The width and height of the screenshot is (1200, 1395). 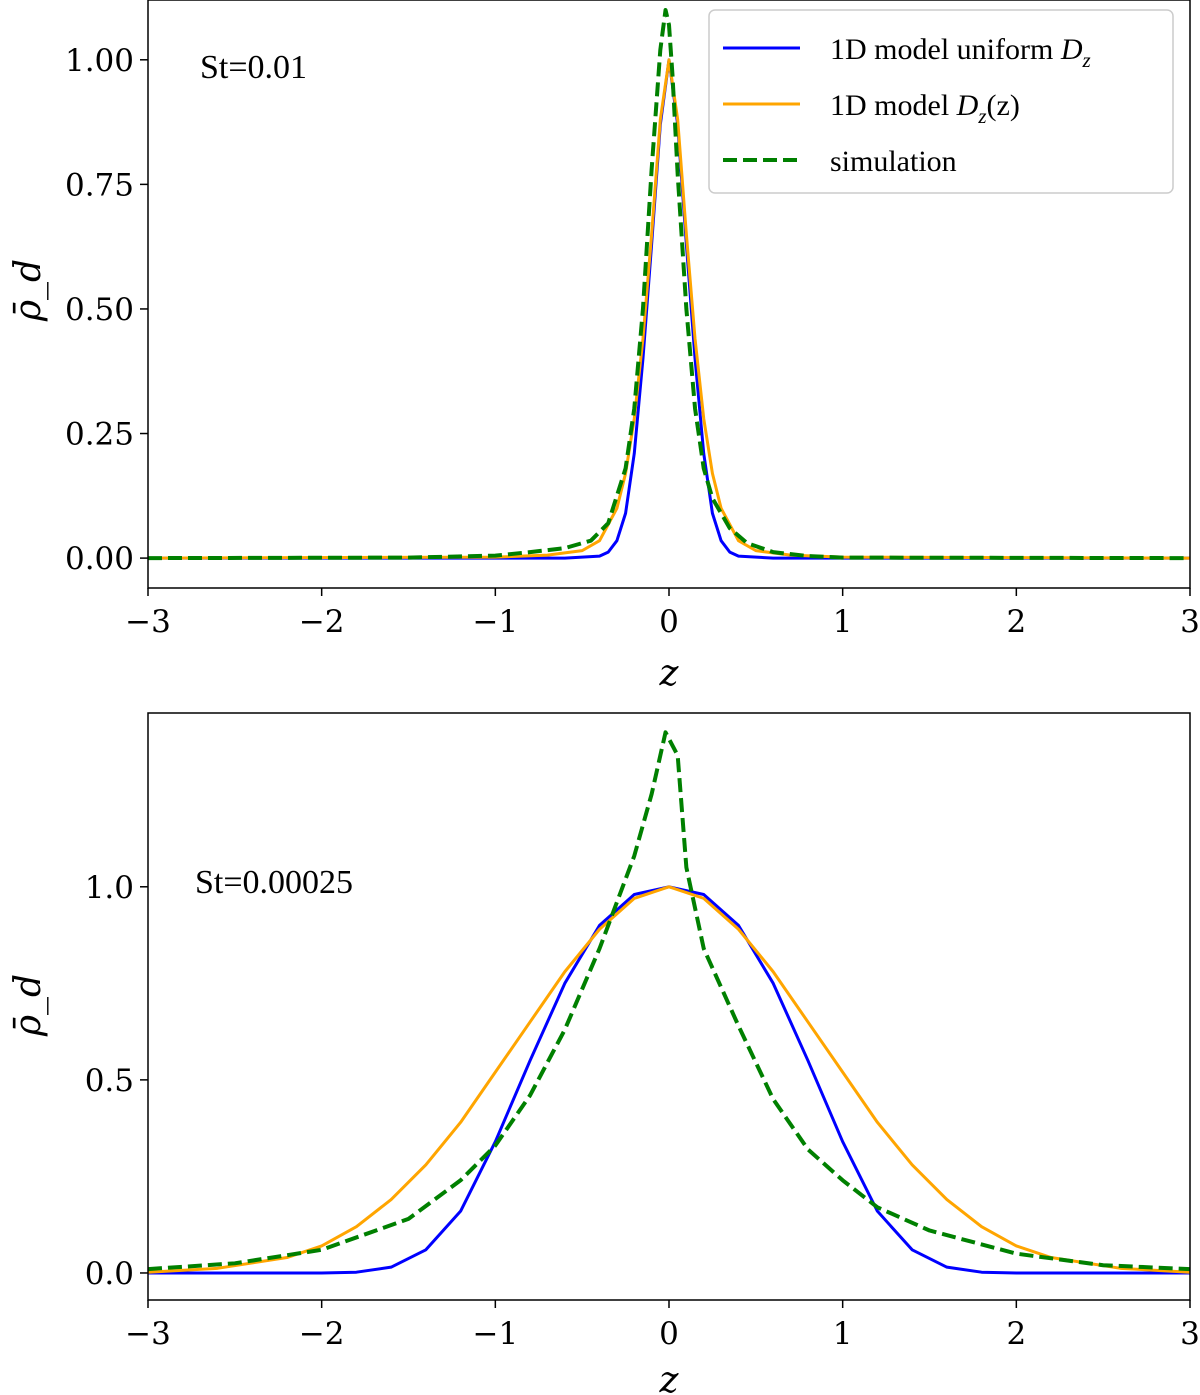 What do you see at coordinates (99, 435) in the screenshot?
I see `y-tick-label: 0.25` at bounding box center [99, 435].